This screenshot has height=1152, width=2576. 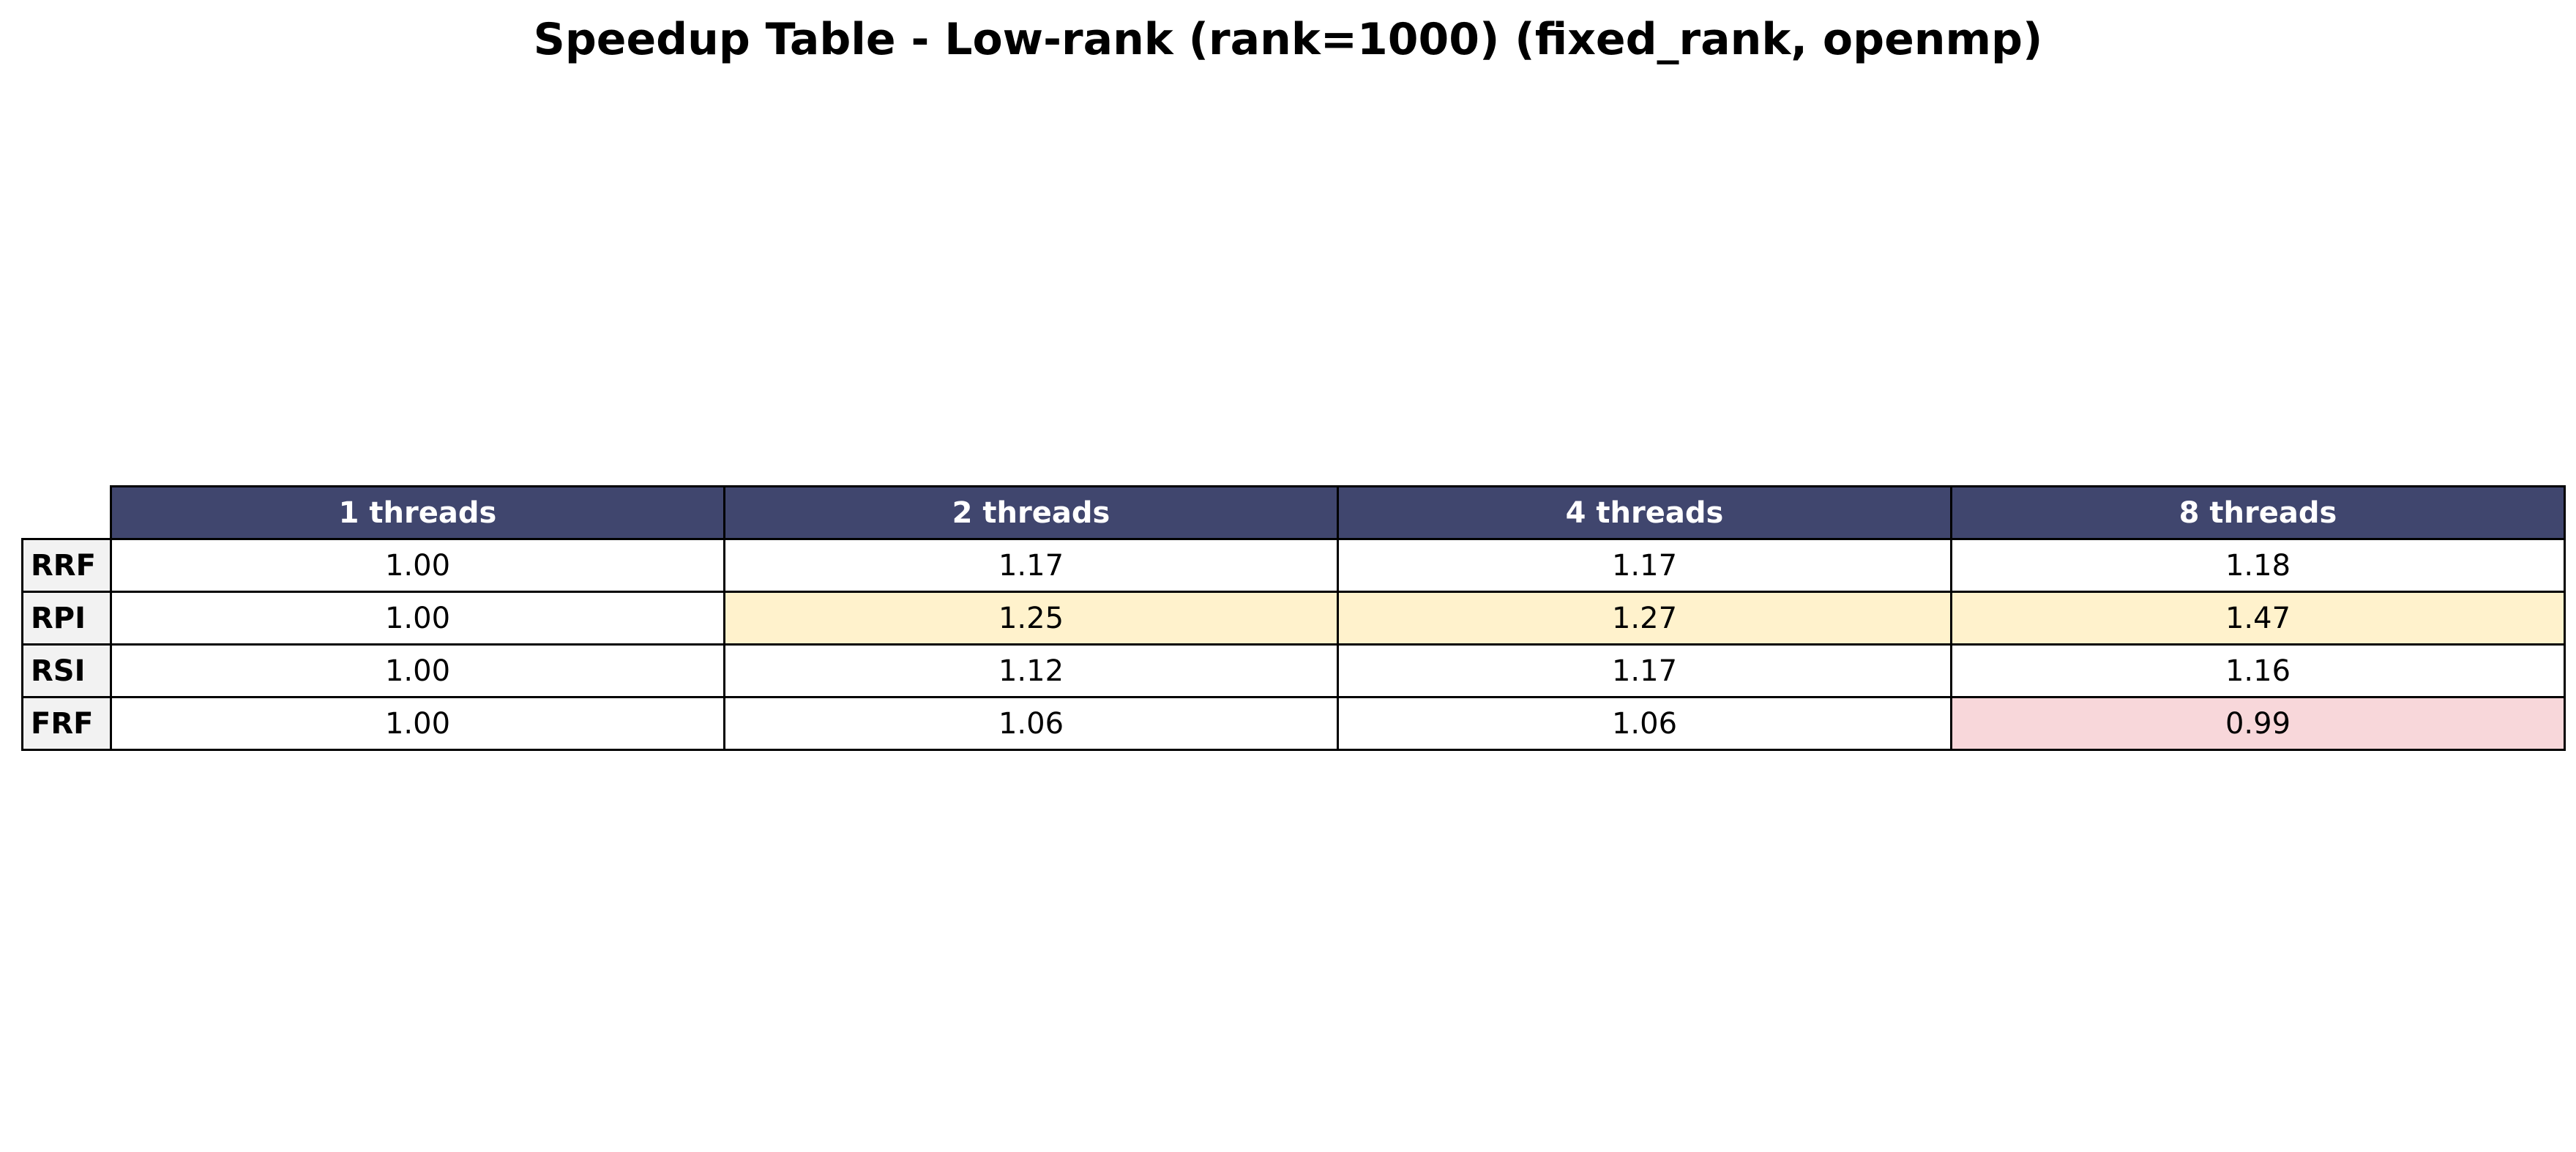 I want to click on column-header-8-threads: 8 threads, so click(x=2258, y=512).